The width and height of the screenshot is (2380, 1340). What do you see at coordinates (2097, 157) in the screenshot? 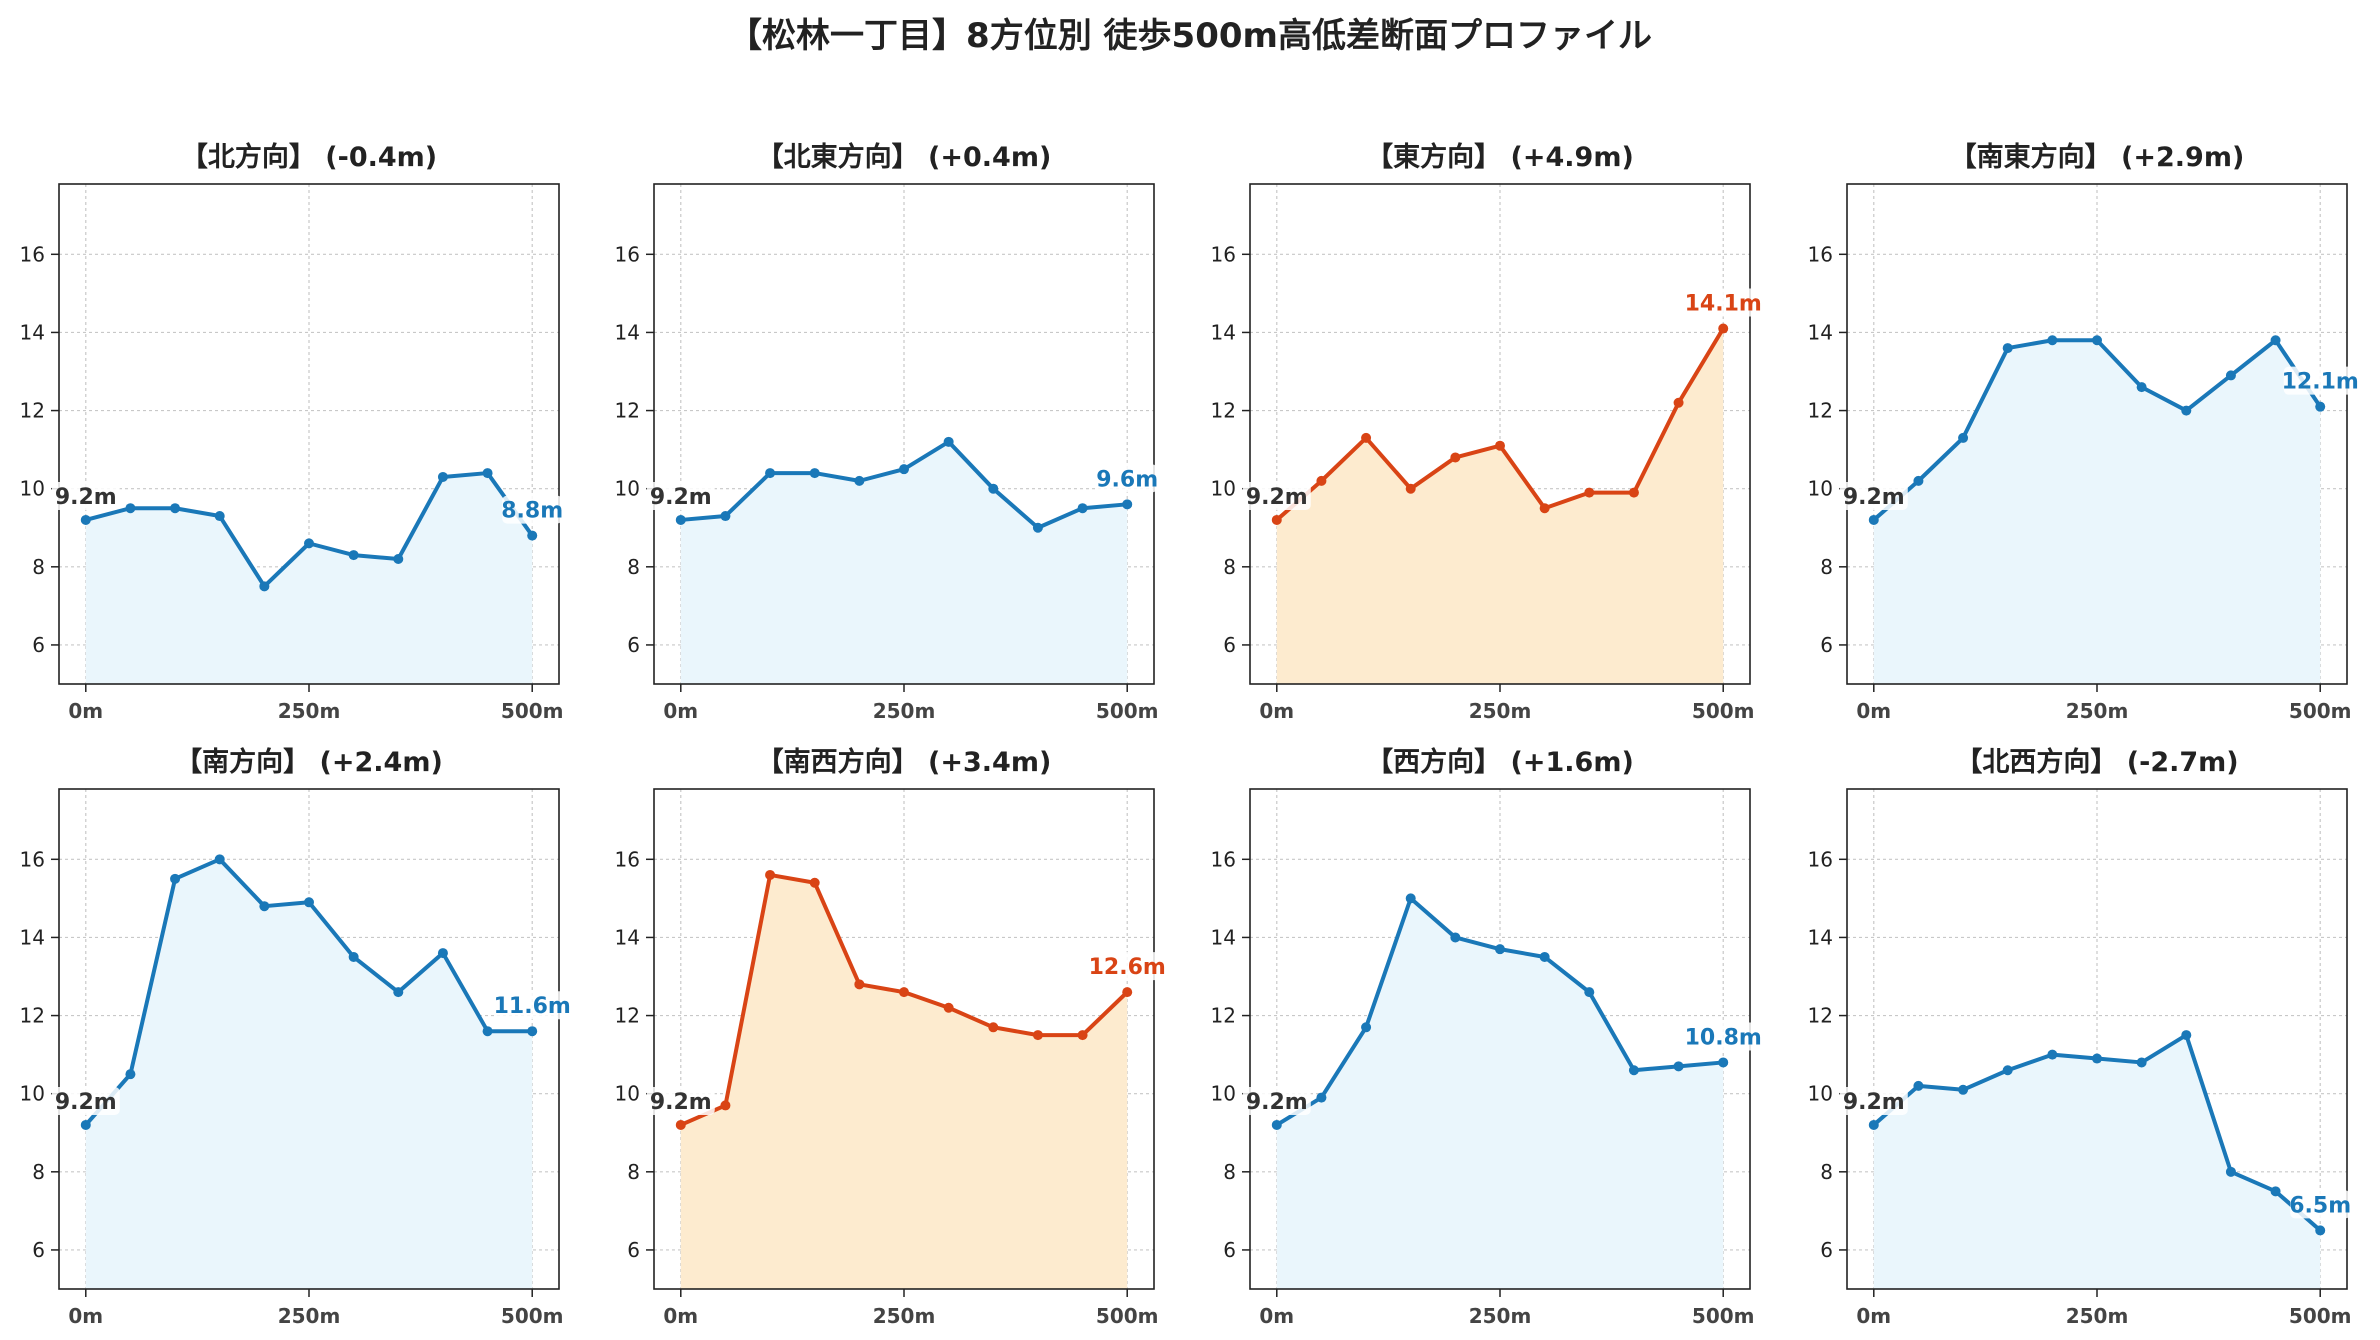
I see `panel-title: 【南東方向】 (+2.9m)` at bounding box center [2097, 157].